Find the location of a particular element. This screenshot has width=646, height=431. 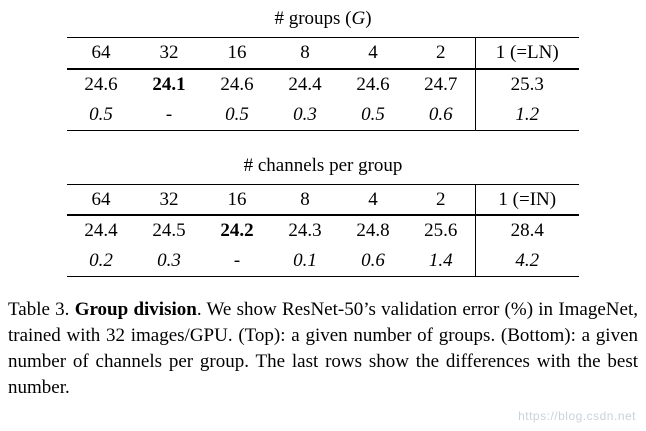

error-cell: 24.3 is located at coordinates (305, 231).